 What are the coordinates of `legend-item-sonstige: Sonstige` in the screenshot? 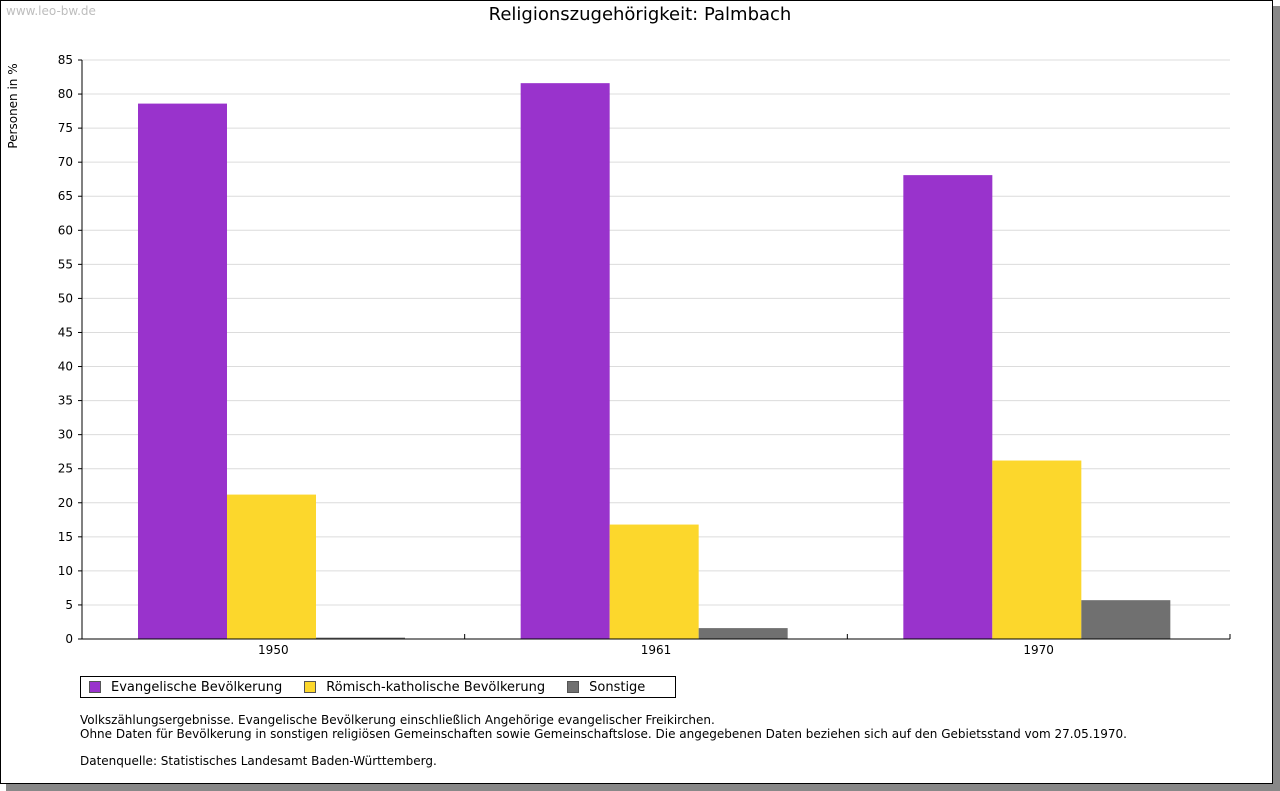 It's located at (606, 687).